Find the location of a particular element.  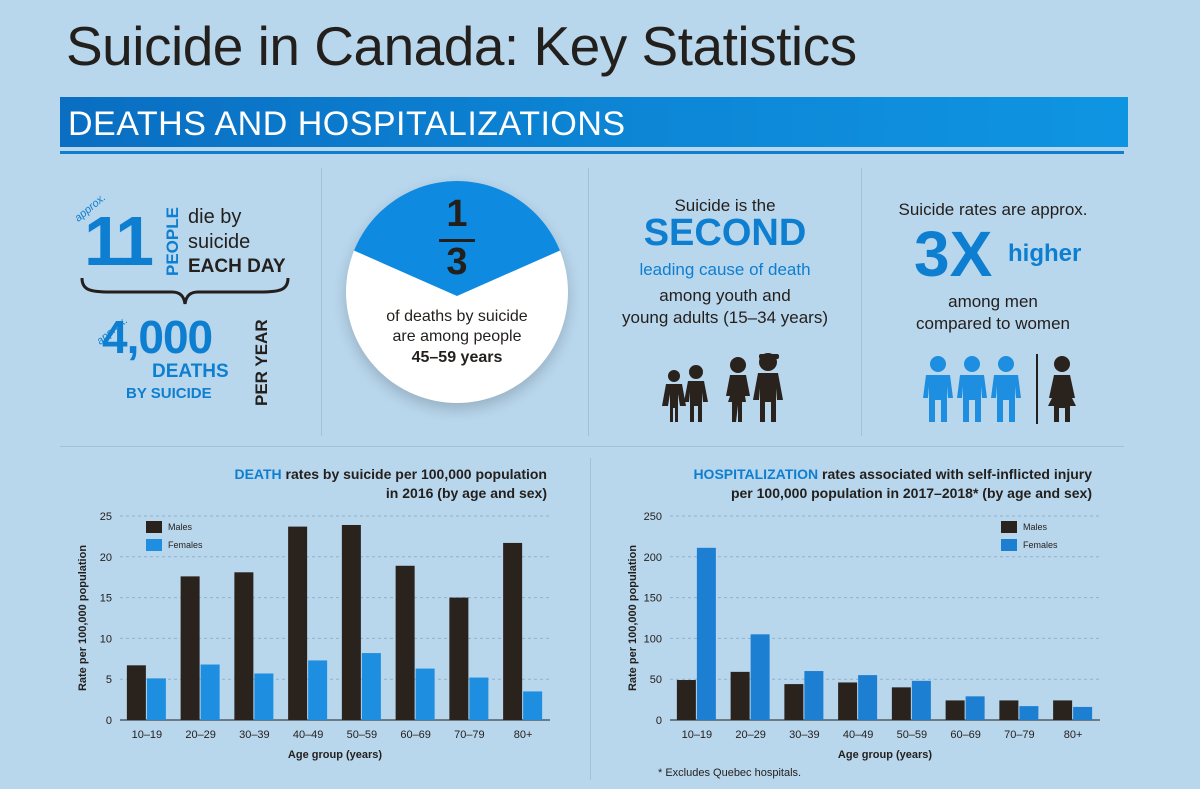

chart2-title-highlight: HOSPITALIZATION is located at coordinates (756, 474).